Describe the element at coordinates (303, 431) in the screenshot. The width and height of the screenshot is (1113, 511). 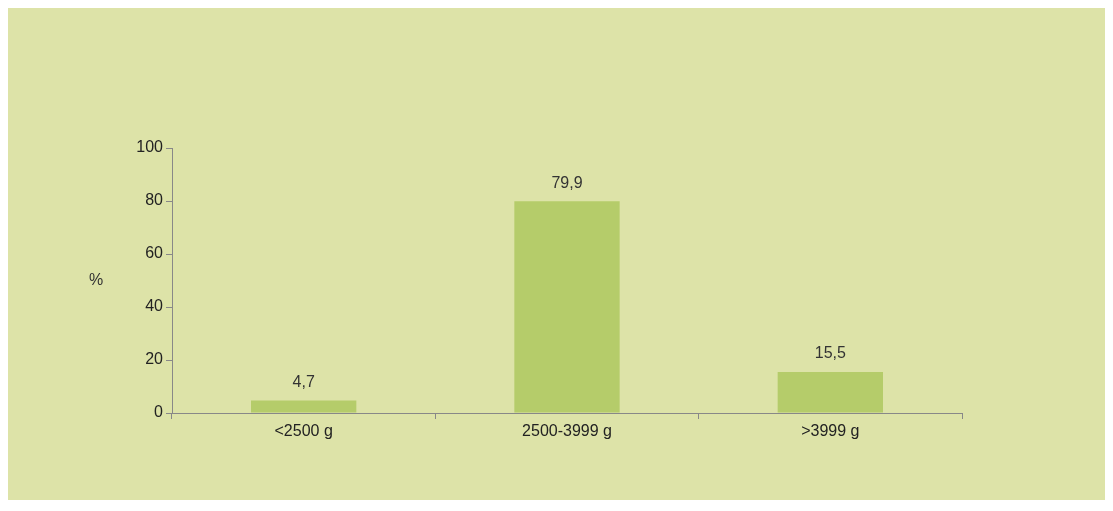
I see `x-tick-label: <2500 g` at that location.